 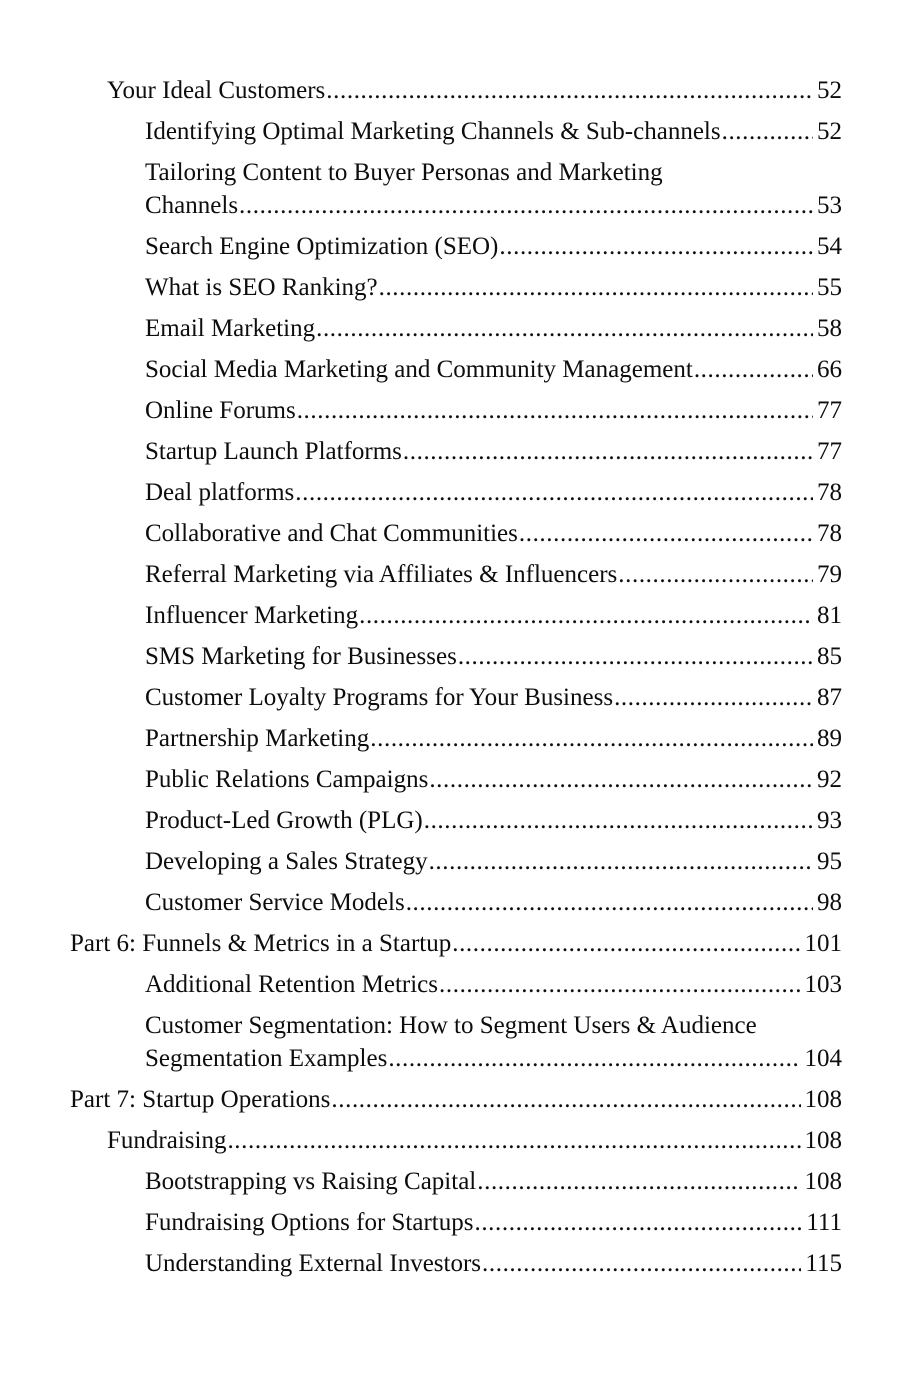 I want to click on toc-entry-title: Part 6: Funnels & Metrics in a Startup, so click(x=261, y=943).